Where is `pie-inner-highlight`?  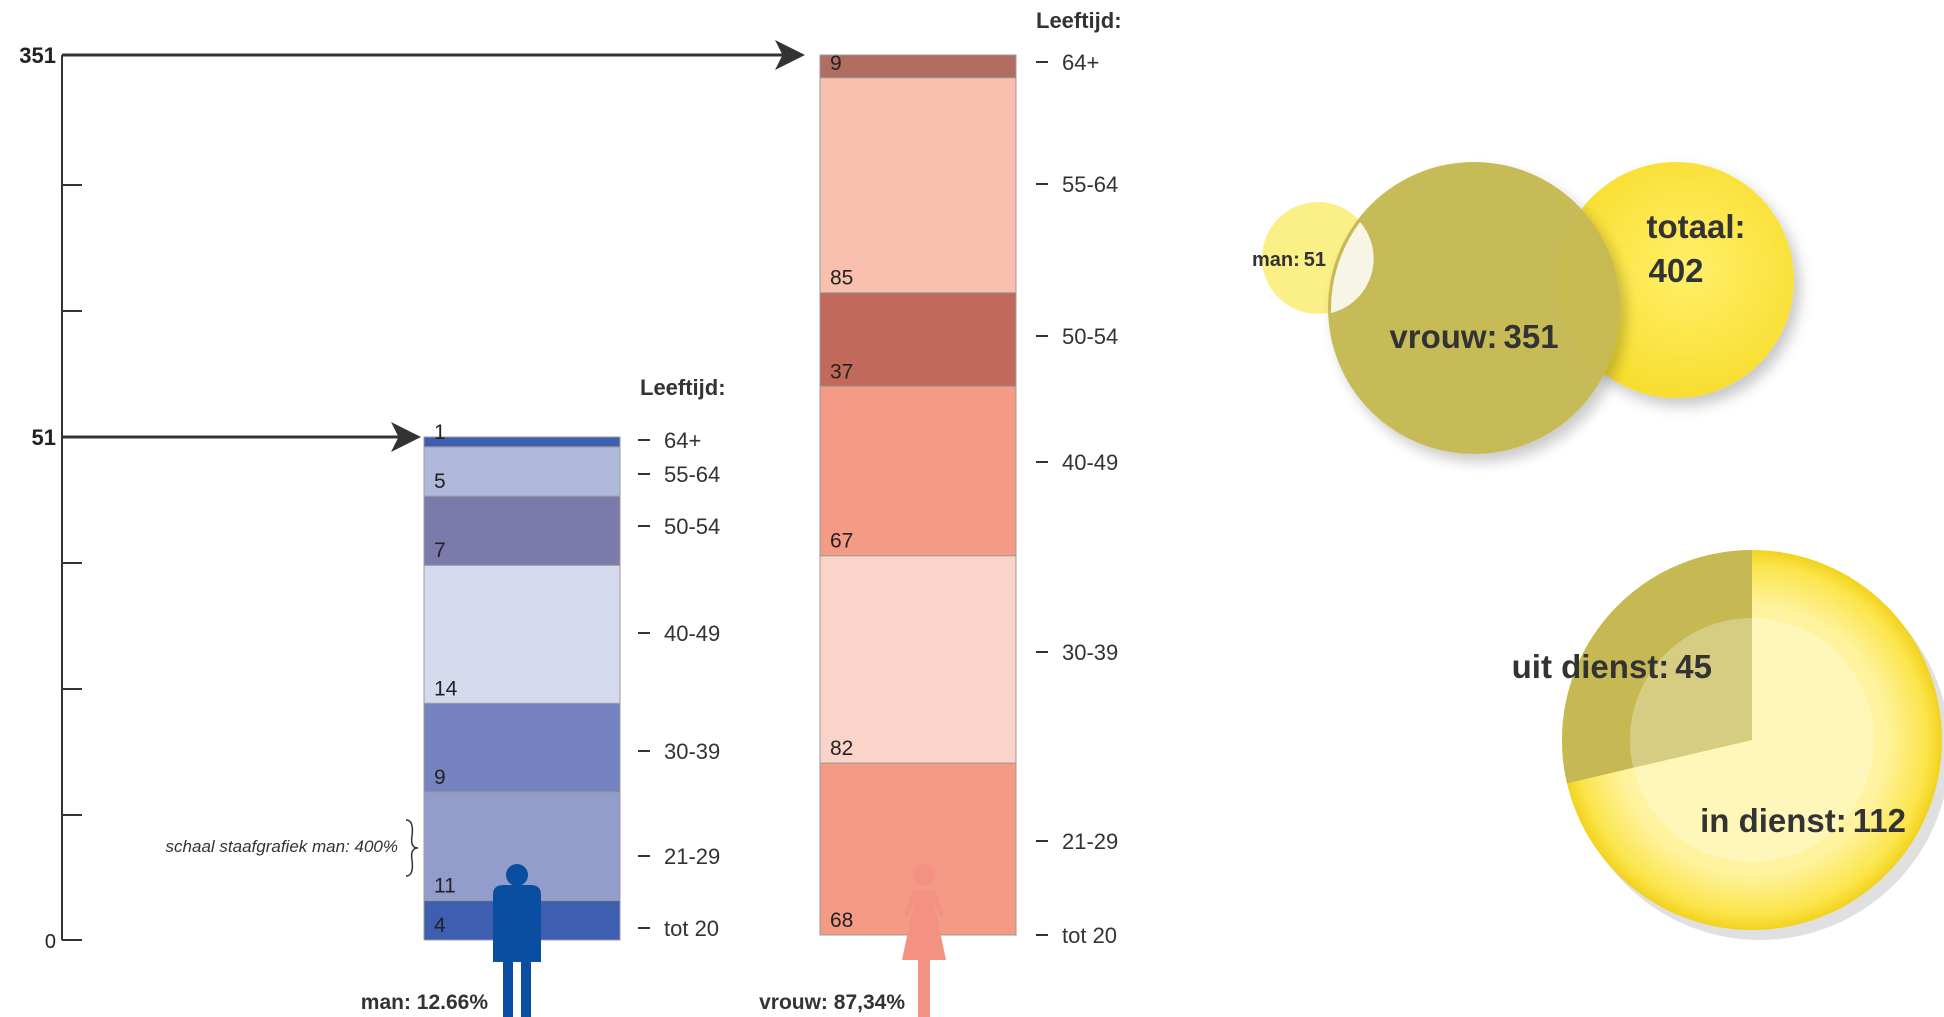
pie-inner-highlight is located at coordinates (1752, 740).